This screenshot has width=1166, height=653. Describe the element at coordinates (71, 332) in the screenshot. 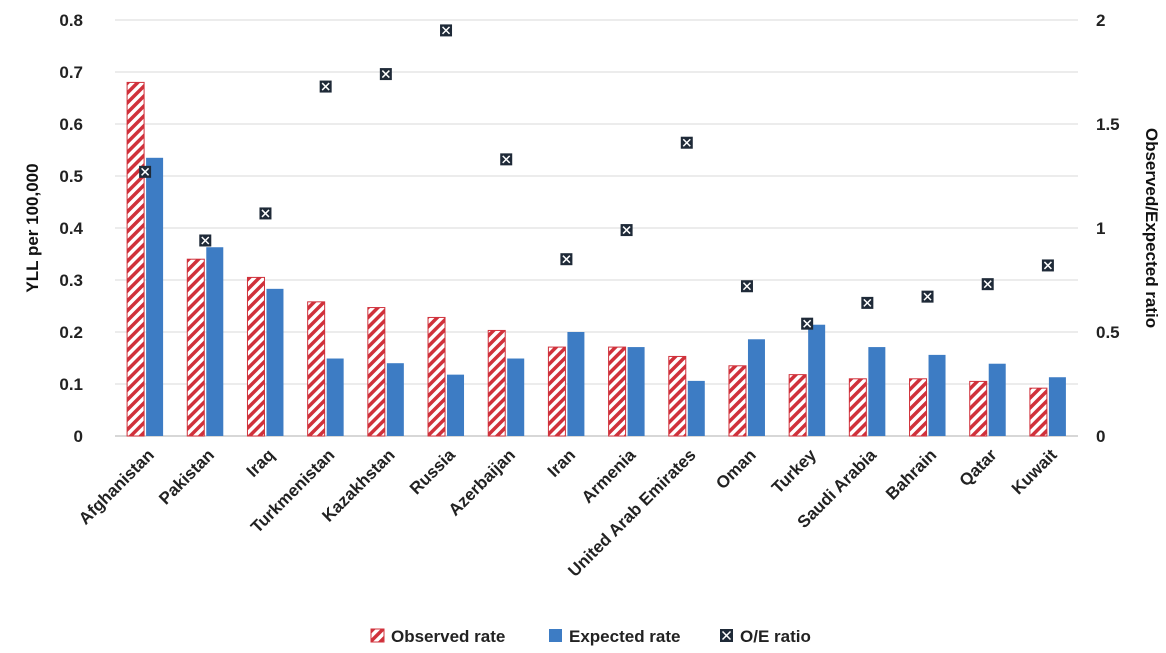

I see `left-tick-label: 0.2` at that location.